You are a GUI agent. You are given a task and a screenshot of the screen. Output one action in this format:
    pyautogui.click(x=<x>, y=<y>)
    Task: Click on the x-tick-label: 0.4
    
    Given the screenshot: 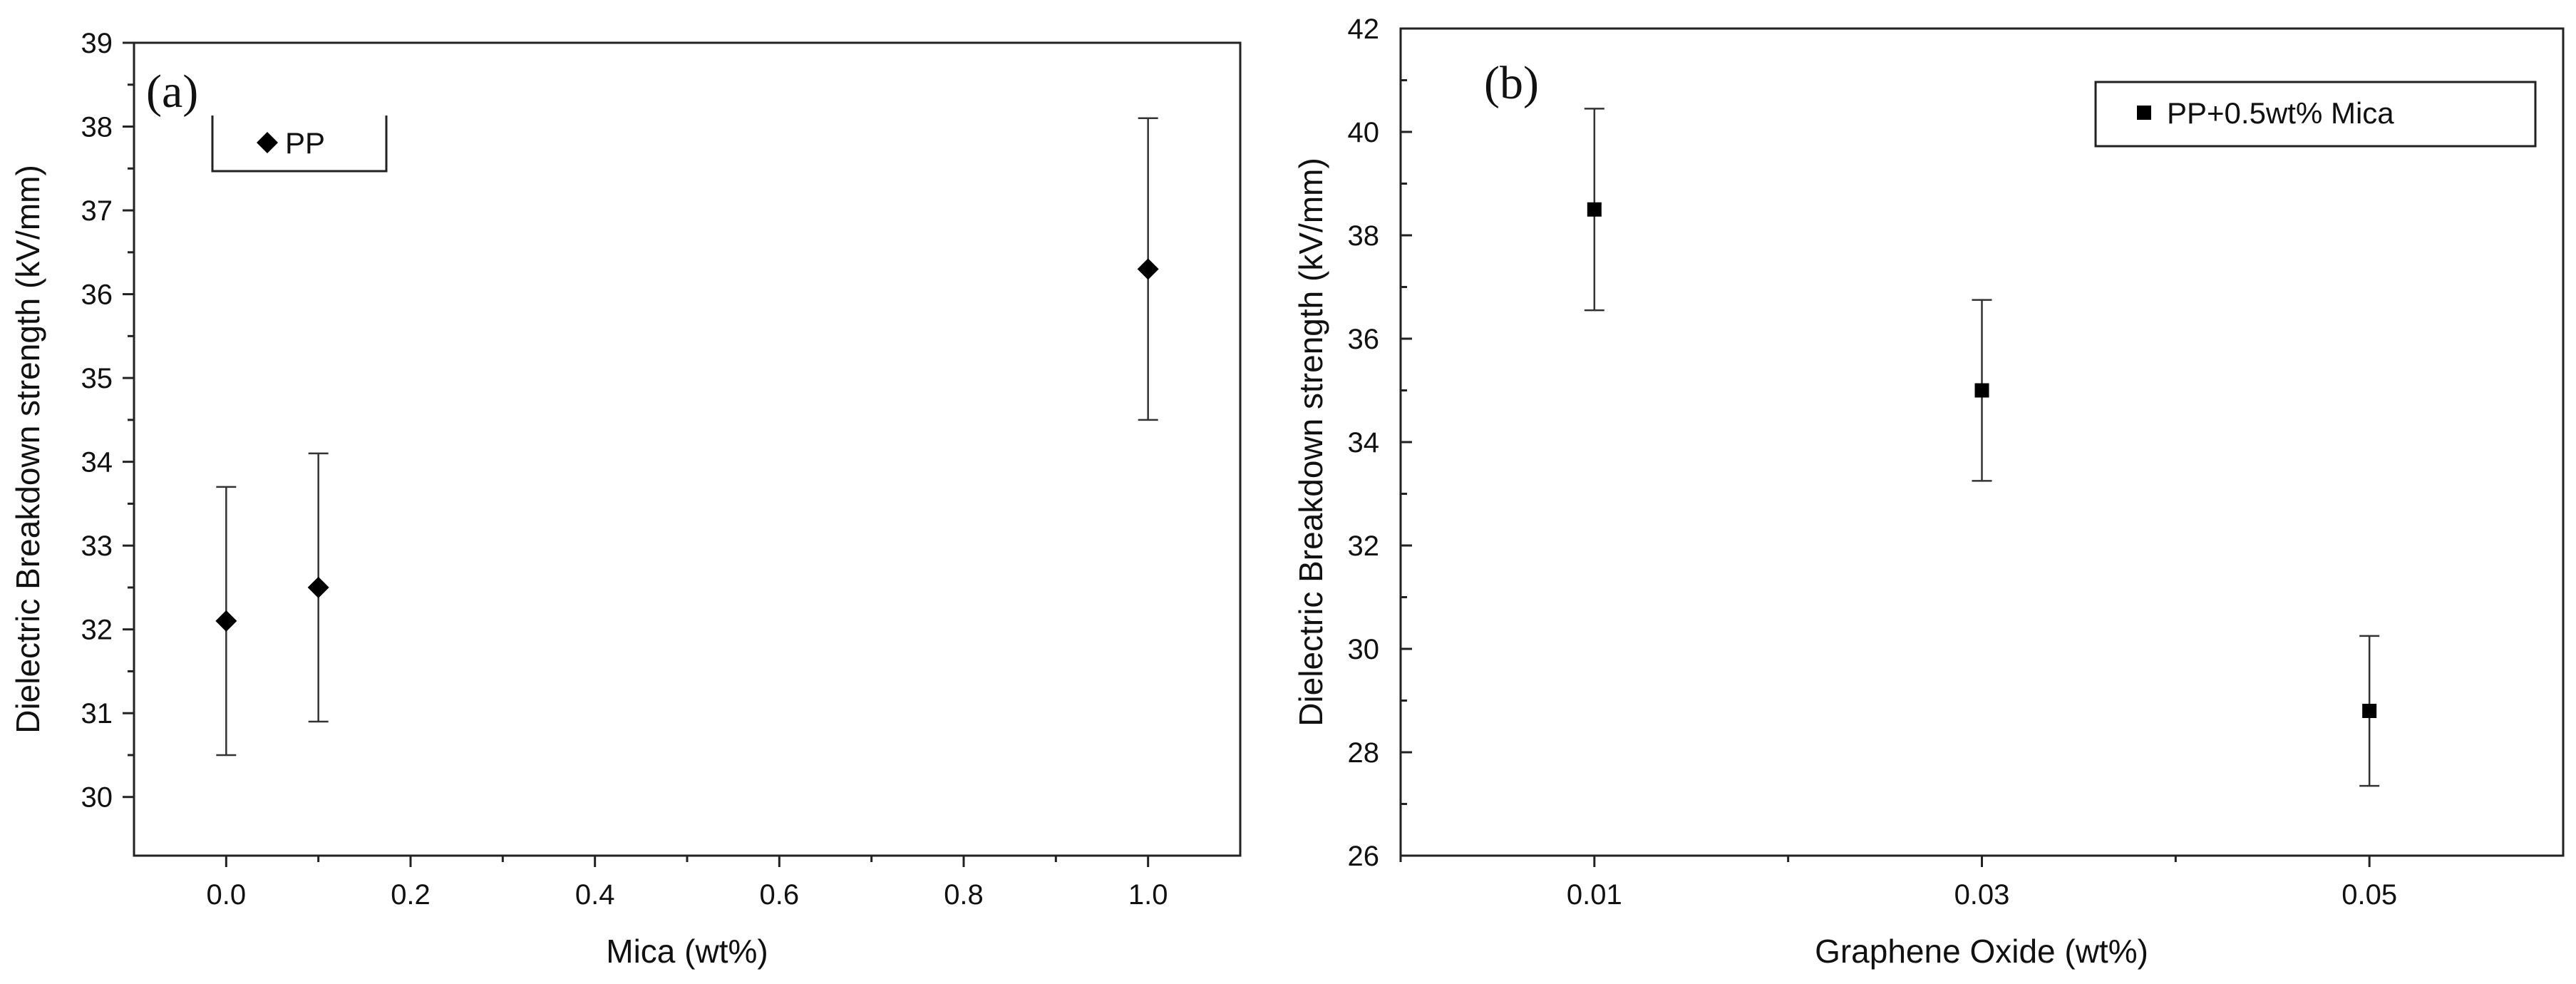 What is the action you would take?
    pyautogui.click(x=595, y=895)
    